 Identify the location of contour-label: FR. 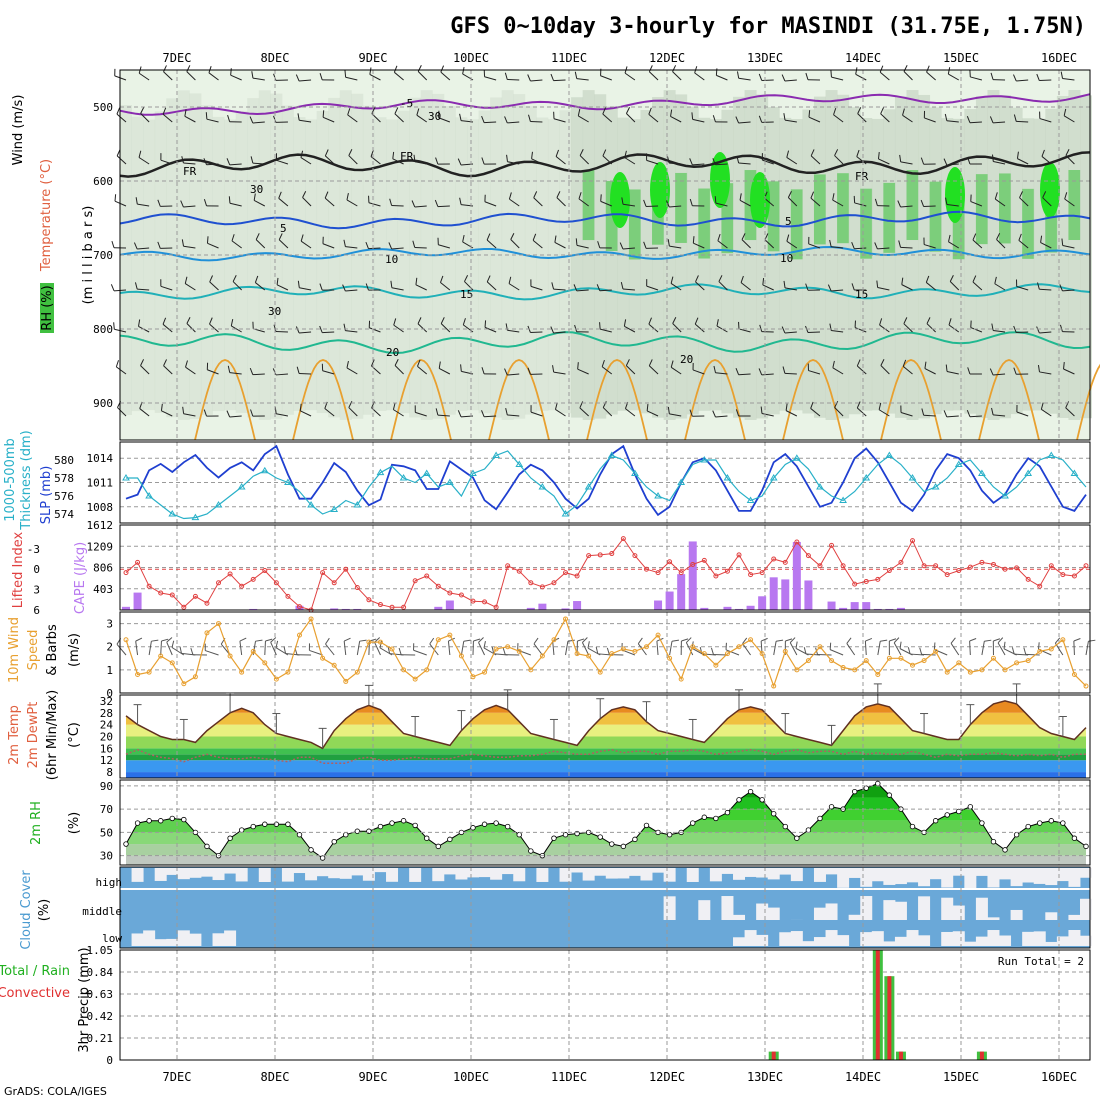
(862, 176).